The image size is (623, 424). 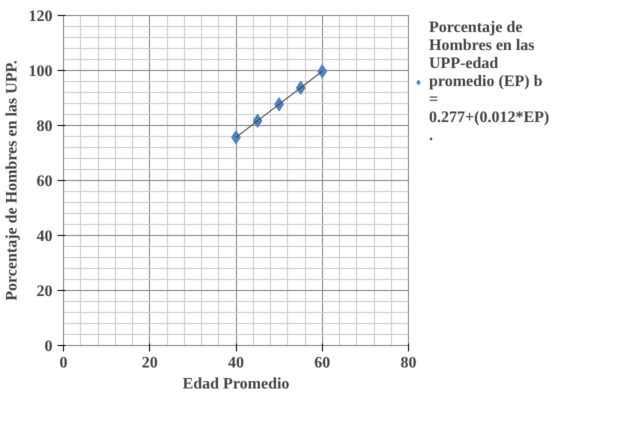 What do you see at coordinates (40, 16) in the screenshot?
I see `y-tick-label: 120` at bounding box center [40, 16].